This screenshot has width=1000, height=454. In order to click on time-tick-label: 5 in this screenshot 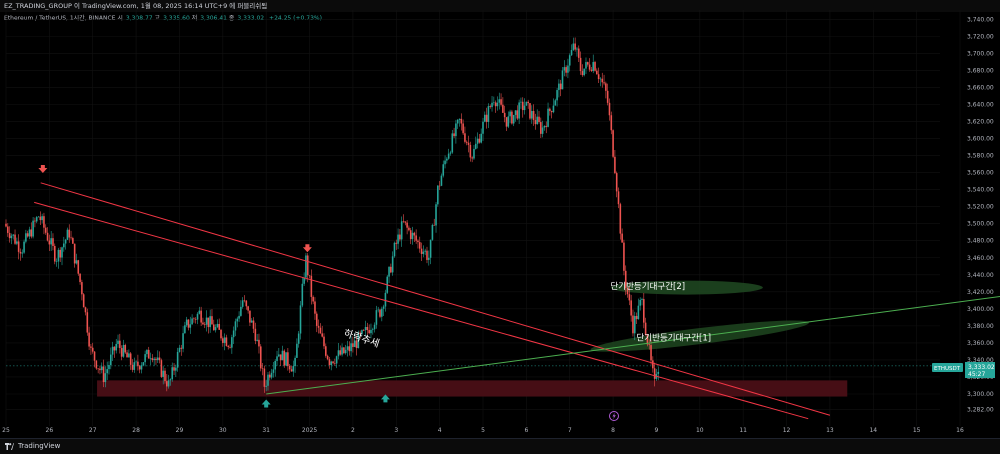, I will do `click(483, 430)`.